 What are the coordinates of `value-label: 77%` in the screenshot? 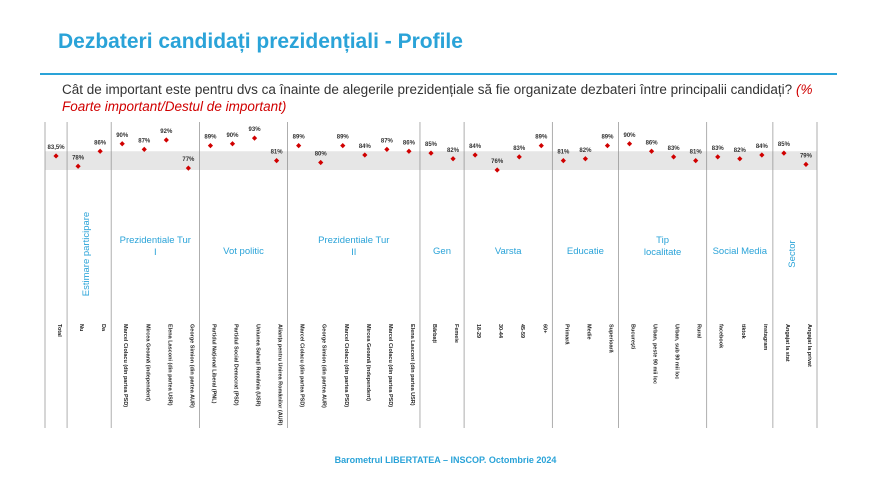 It's located at (188, 160).